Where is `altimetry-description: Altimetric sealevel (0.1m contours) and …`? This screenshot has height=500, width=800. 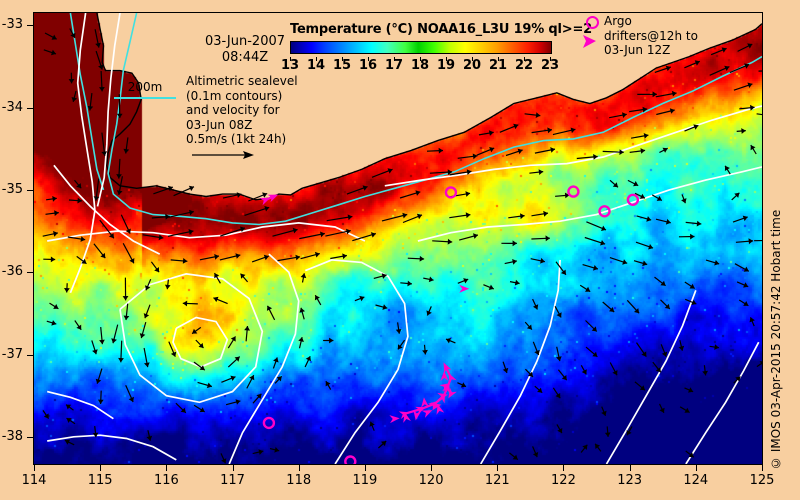
altimetry-description: Altimetric sealevel (0.1m contours) and … is located at coordinates (256, 110).